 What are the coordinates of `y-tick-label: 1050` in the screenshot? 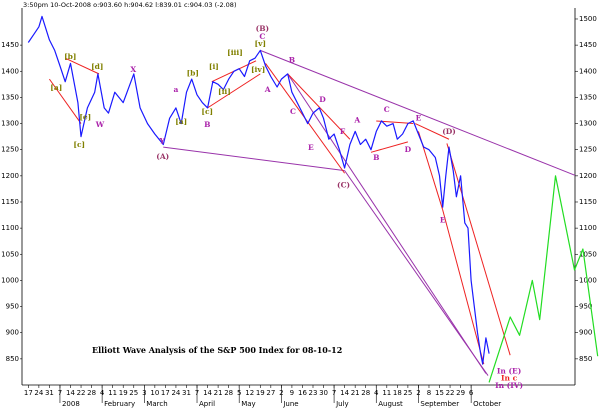 It's located at (588, 254).